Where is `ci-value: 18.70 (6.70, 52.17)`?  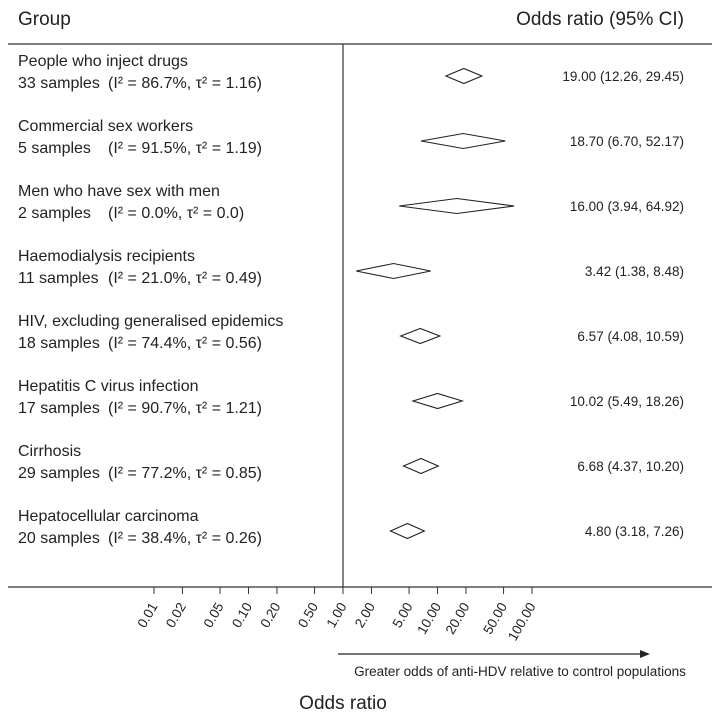
ci-value: 18.70 (6.70, 52.17) is located at coordinates (627, 141).